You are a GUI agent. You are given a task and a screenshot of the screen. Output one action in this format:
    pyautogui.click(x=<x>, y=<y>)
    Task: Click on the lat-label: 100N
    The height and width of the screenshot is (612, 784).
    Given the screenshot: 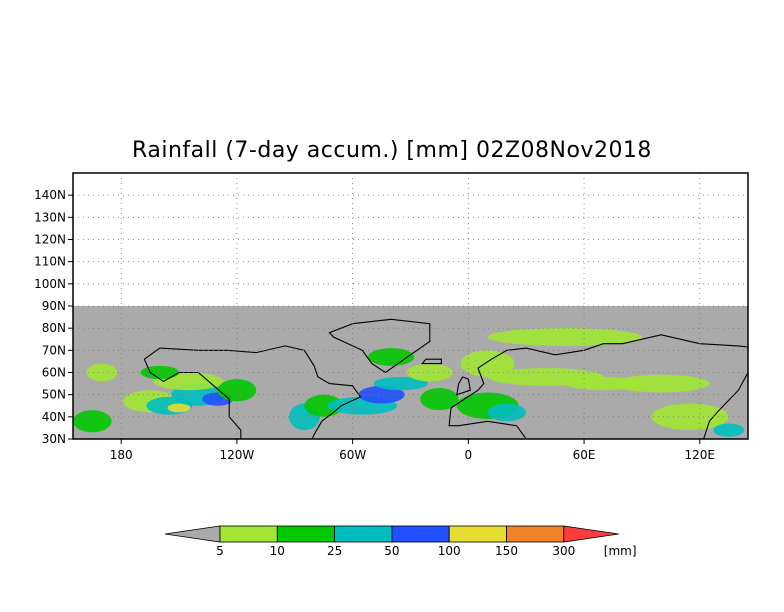 What is the action you would take?
    pyautogui.click(x=50, y=284)
    